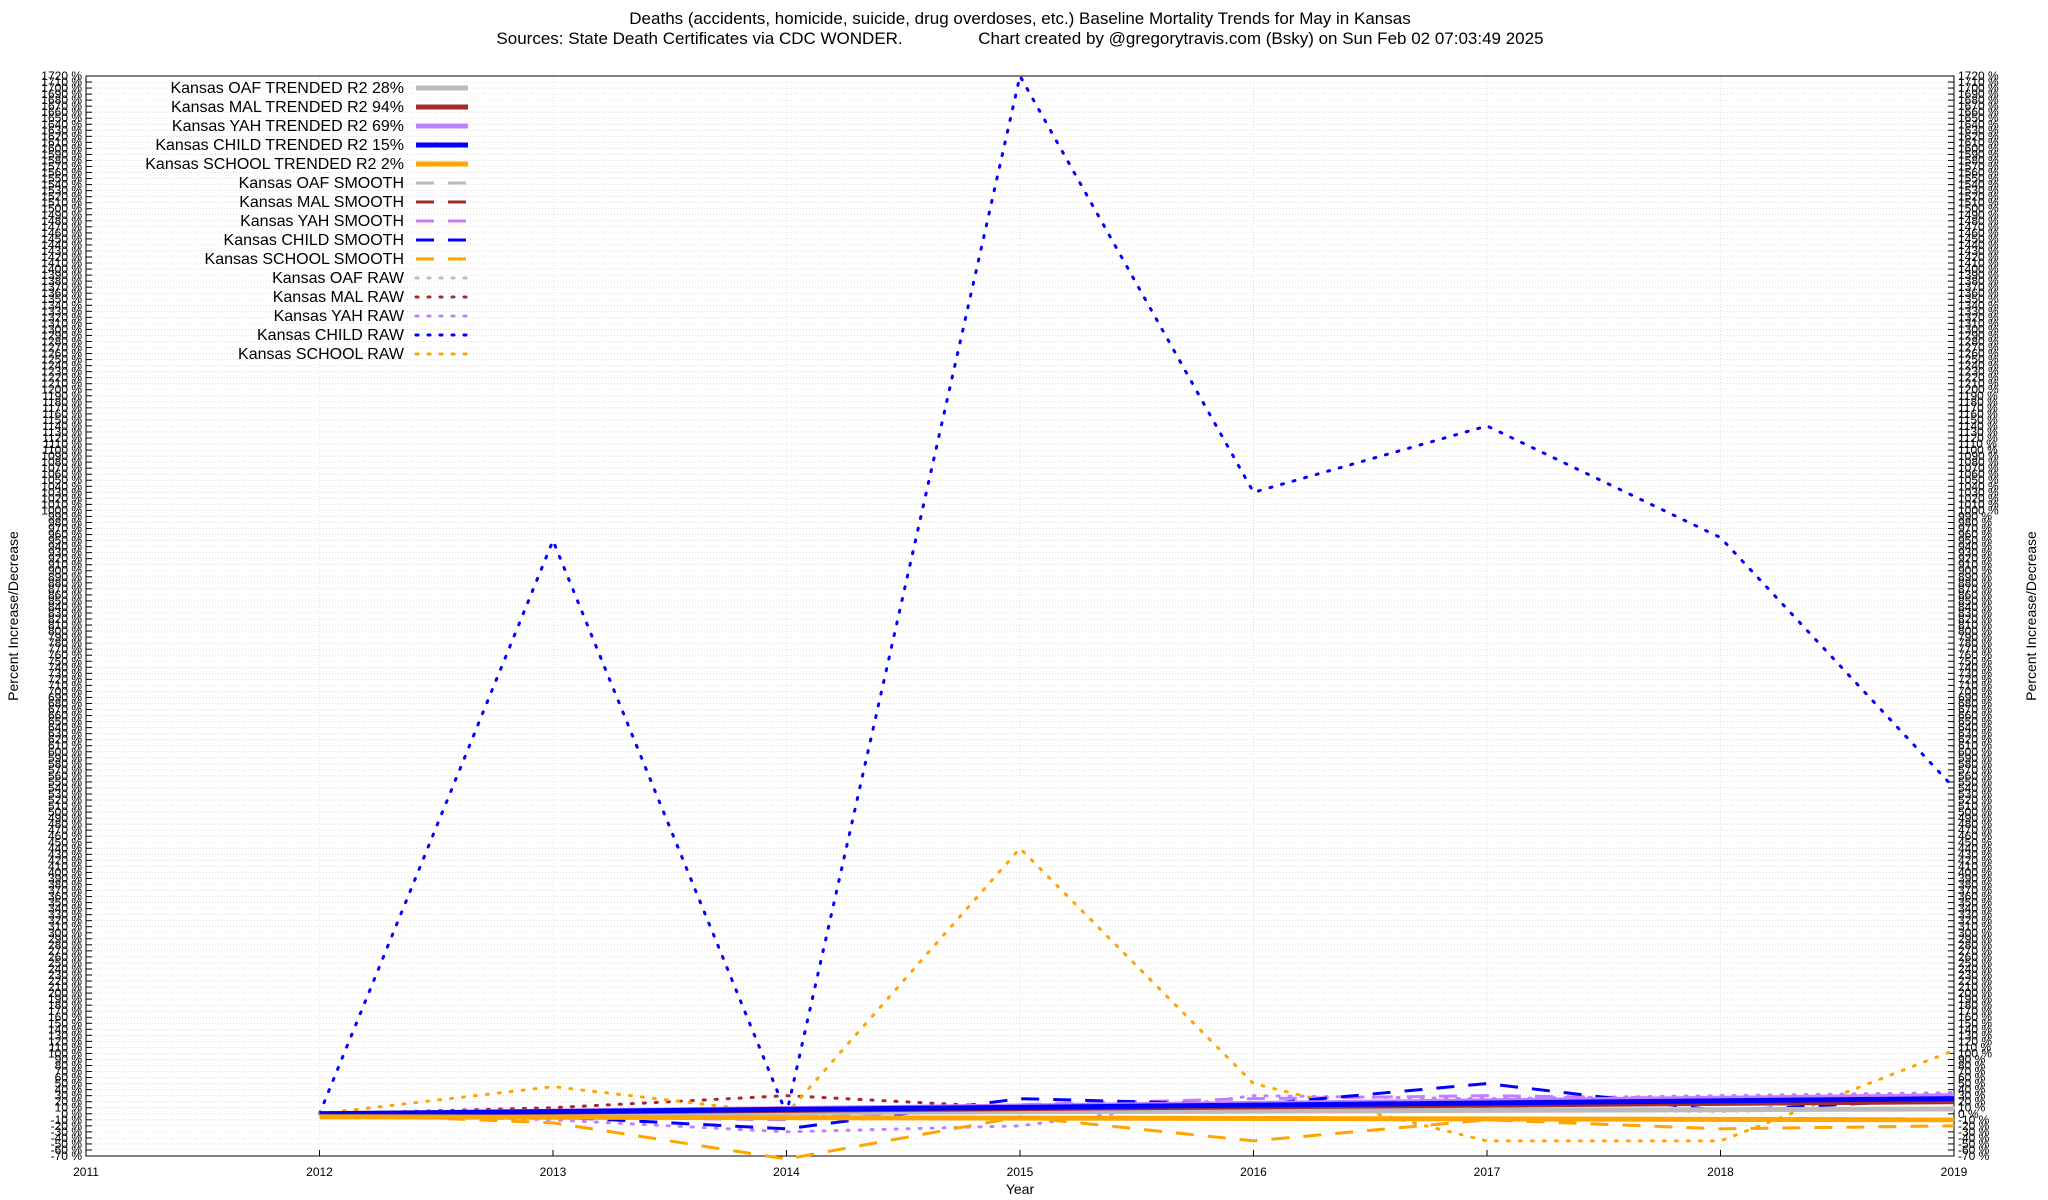  Describe the element at coordinates (1975, 830) in the screenshot. I see `y-tick-label-right: 470 %` at that location.